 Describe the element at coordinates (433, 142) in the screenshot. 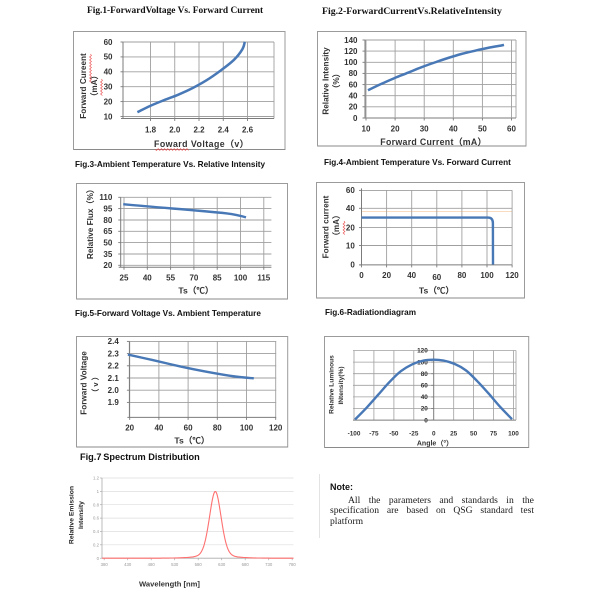

I see `svg-text: Forward Current（mA）` at that location.